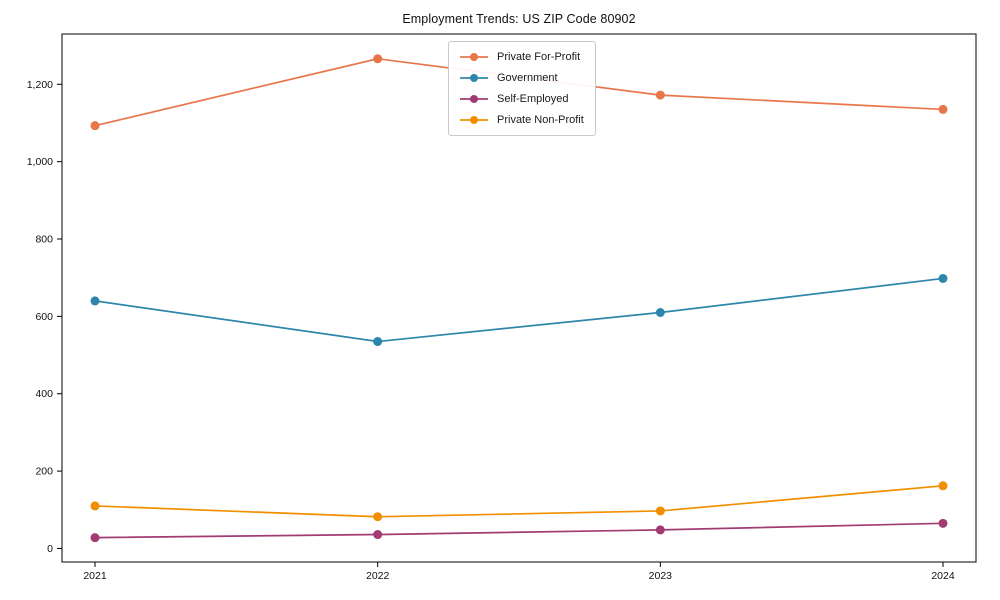  What do you see at coordinates (527, 78) in the screenshot?
I see `legend-label: Government` at bounding box center [527, 78].